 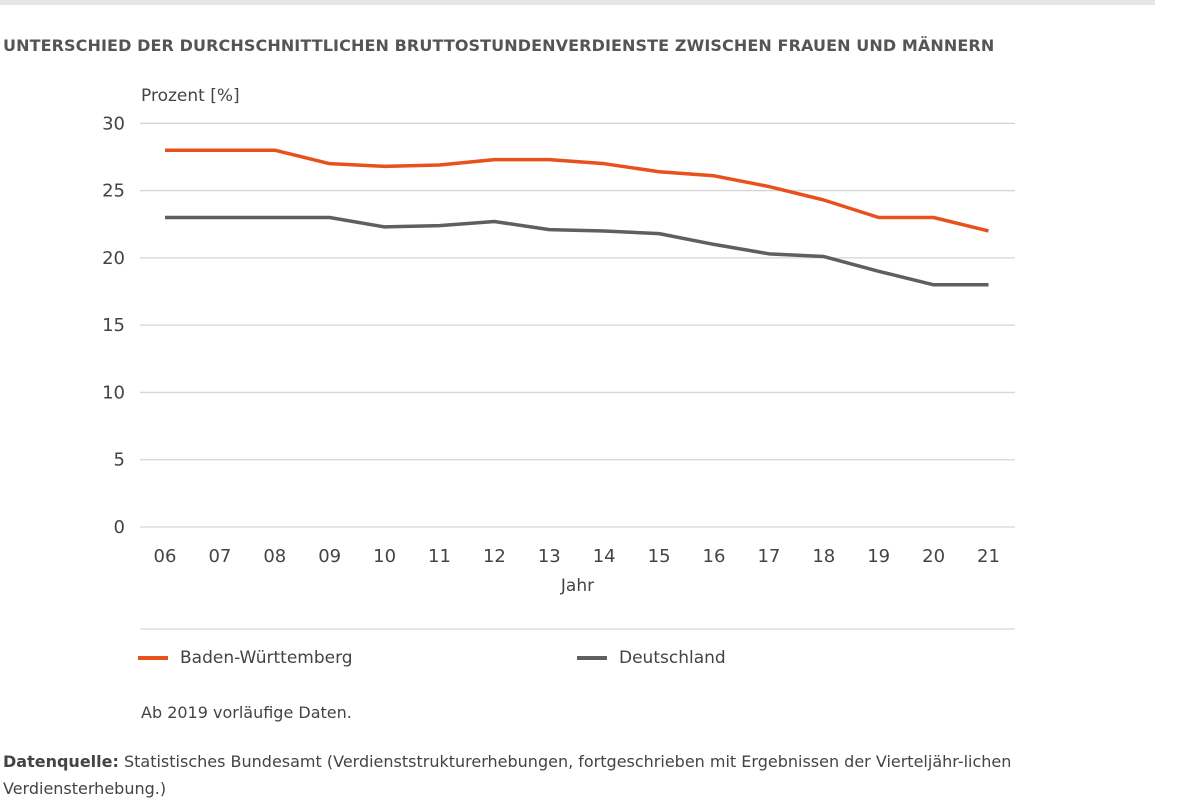 What do you see at coordinates (113, 392) in the screenshot?
I see `y-tick-label: 10` at bounding box center [113, 392].